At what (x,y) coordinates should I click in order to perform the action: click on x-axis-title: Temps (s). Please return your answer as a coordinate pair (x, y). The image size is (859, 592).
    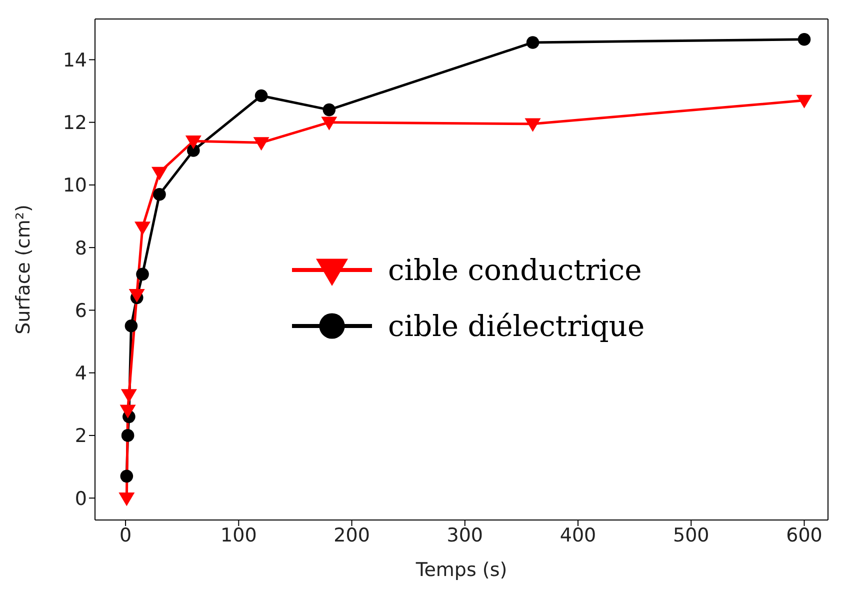
    Looking at the image, I should click on (461, 570).